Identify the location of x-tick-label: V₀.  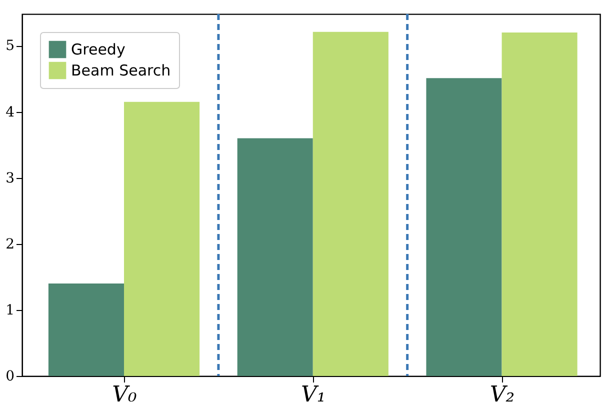
(125, 395).